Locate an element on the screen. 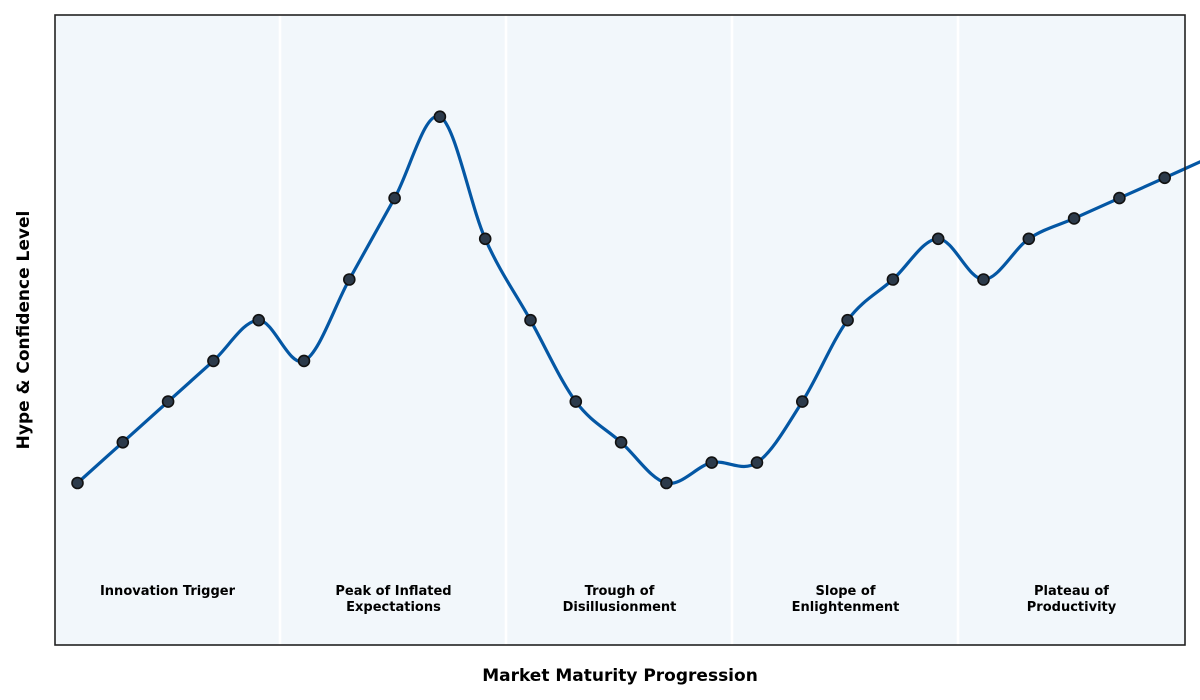  phase-label-line: Expectations is located at coordinates (393, 607).